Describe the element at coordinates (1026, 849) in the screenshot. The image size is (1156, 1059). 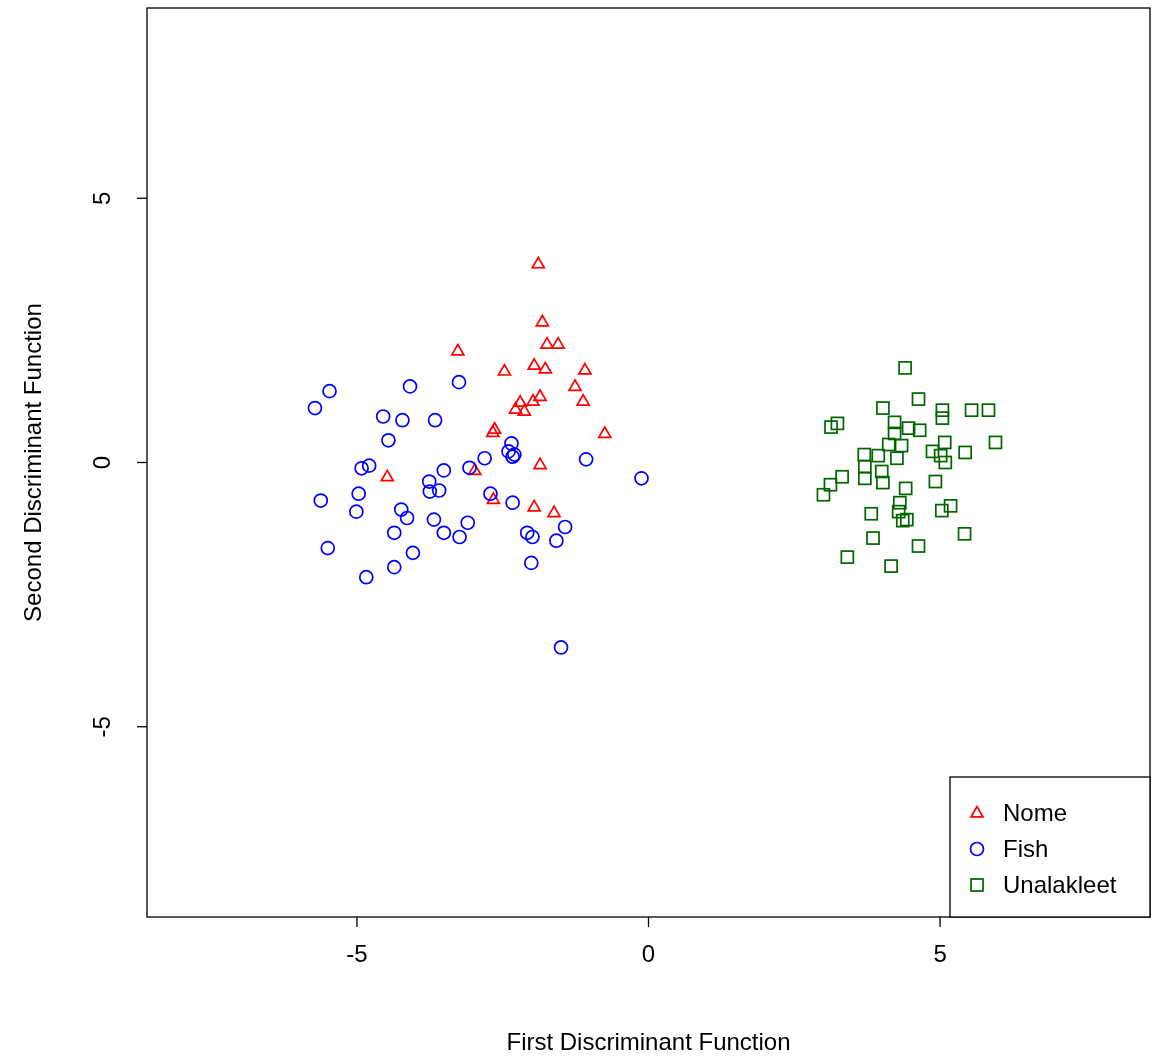
I see `legend-label: Fish` at that location.